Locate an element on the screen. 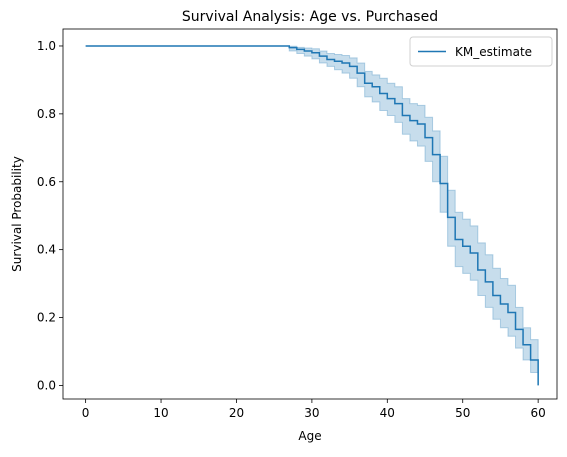 This screenshot has height=457, width=567. x-tick-label: 20 is located at coordinates (236, 413).